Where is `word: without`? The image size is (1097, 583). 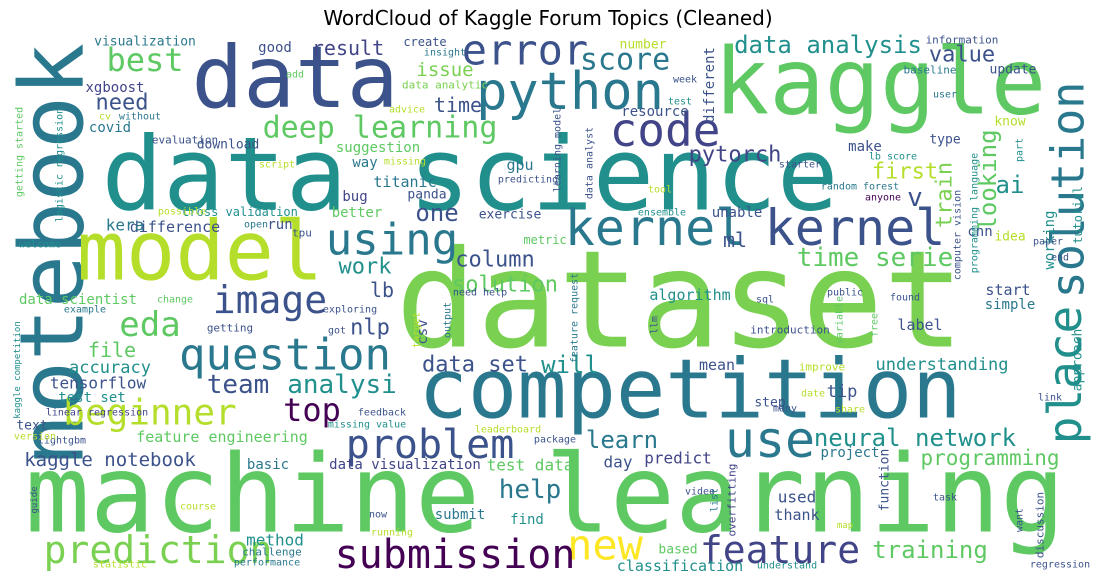
word: without is located at coordinates (140, 117).